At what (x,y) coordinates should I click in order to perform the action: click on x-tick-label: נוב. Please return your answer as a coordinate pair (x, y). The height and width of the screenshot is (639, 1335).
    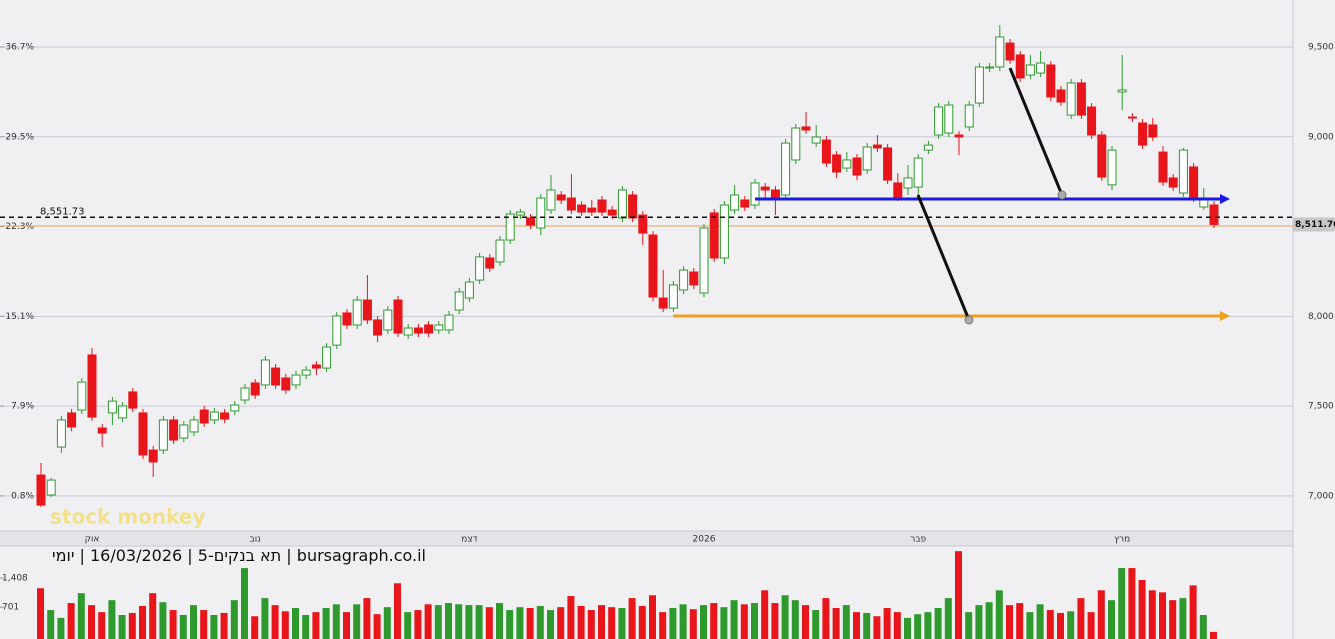
    Looking at the image, I should click on (255, 540).